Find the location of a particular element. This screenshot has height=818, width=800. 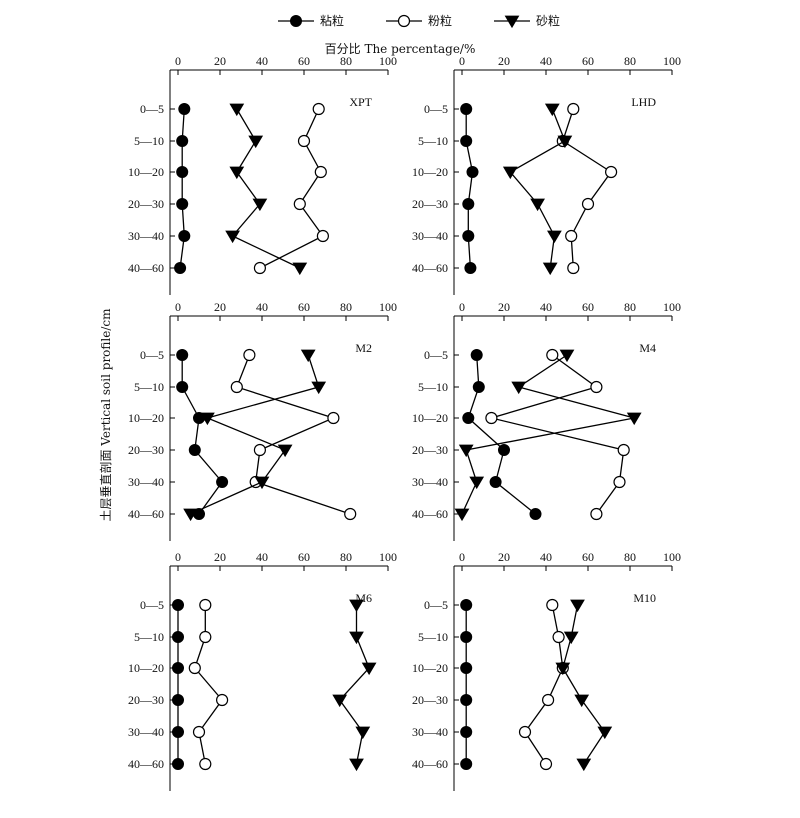

legend-label-0: 粘粒 is located at coordinates (332, 20).